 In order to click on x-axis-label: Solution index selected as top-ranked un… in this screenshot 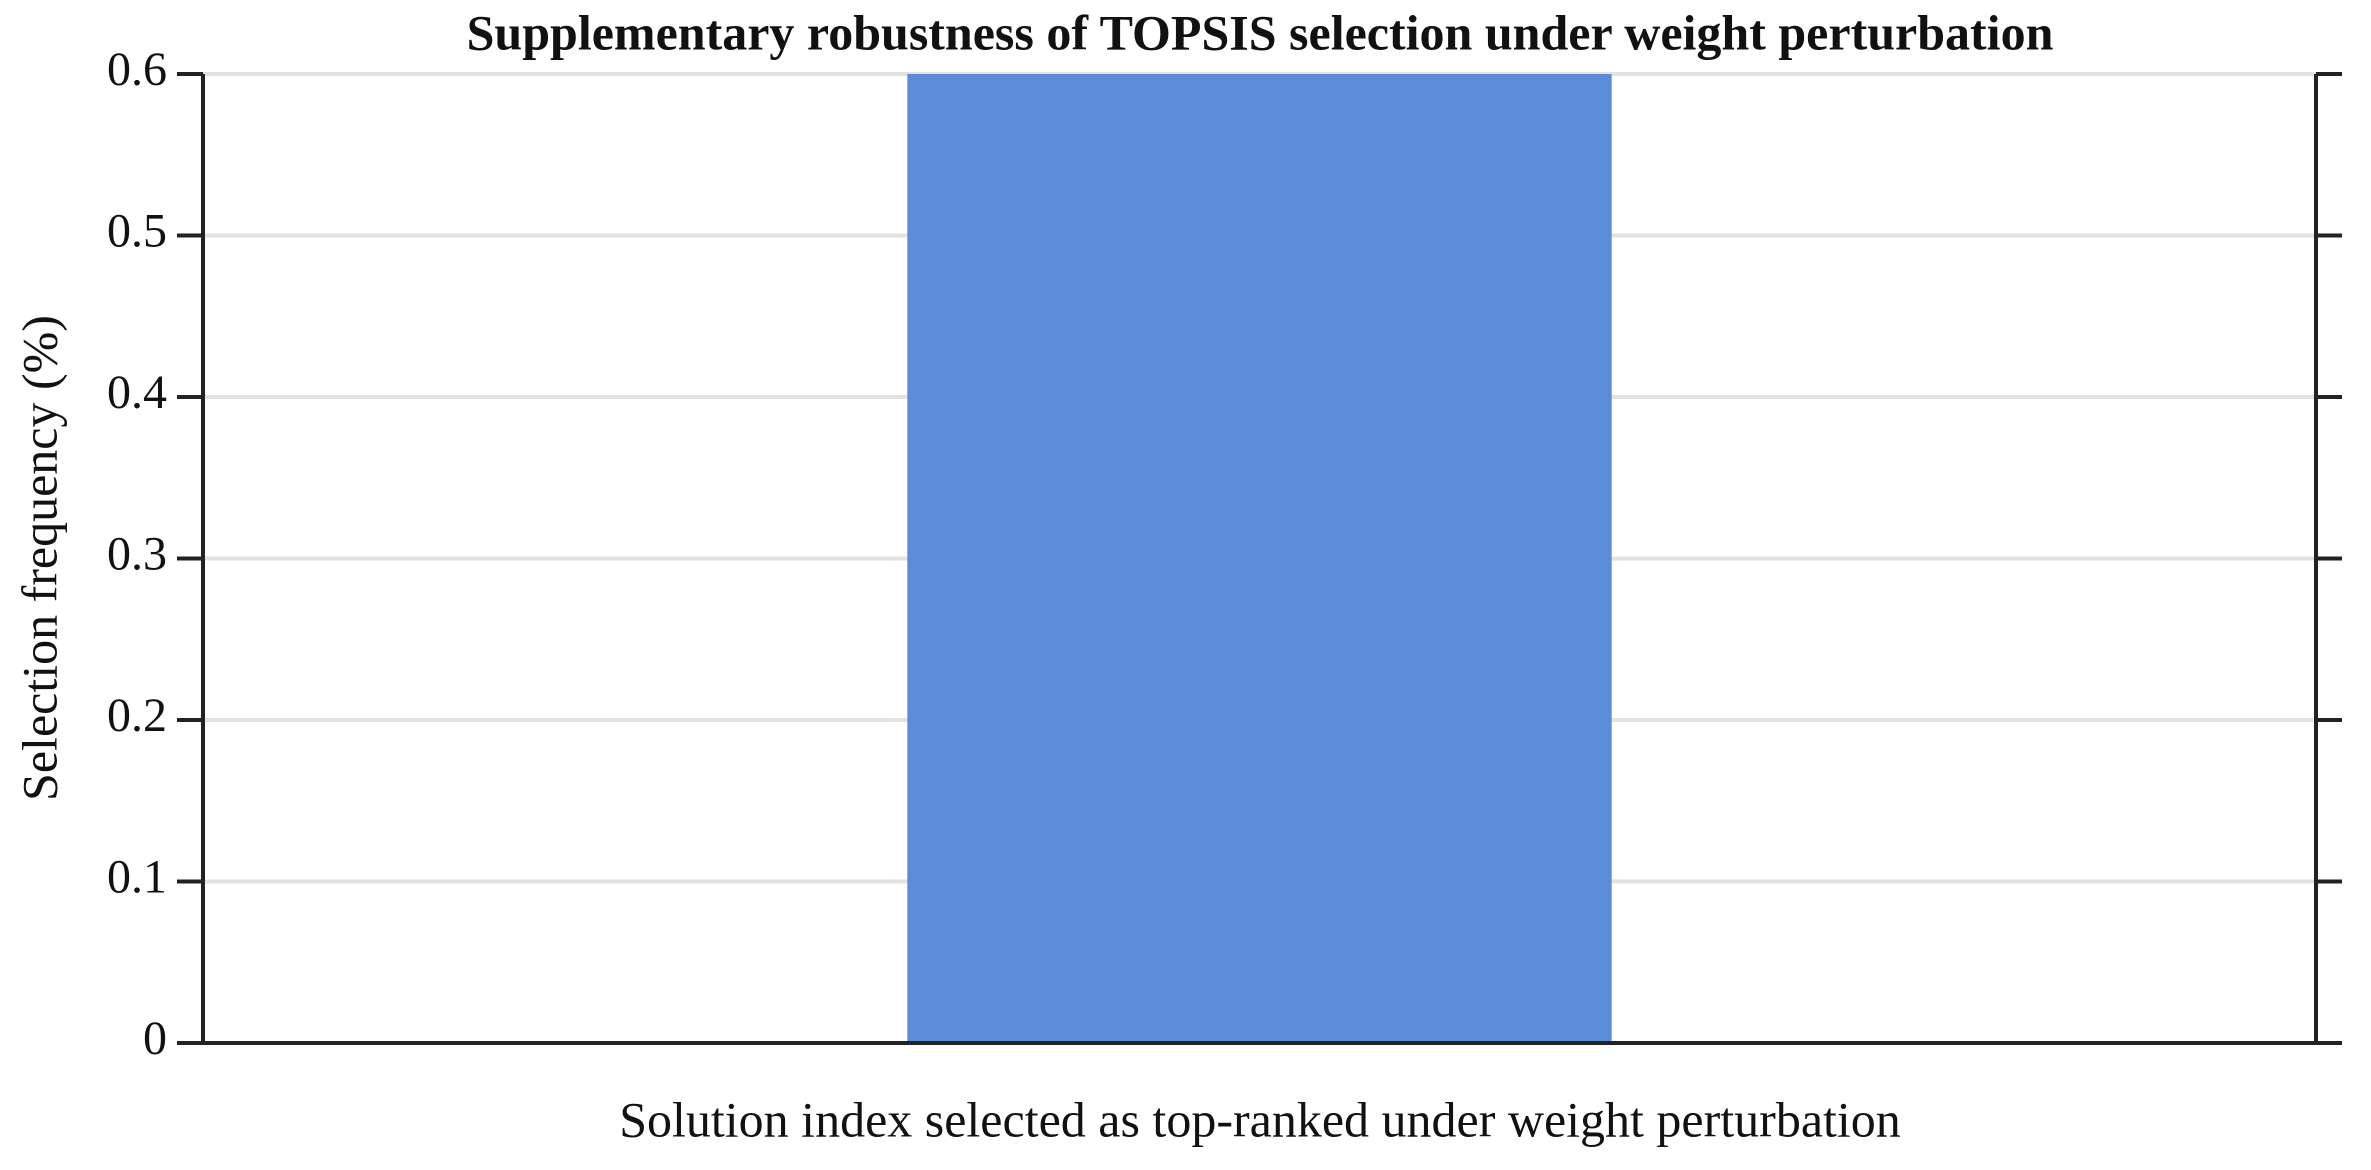, I will do `click(1260, 1119)`.